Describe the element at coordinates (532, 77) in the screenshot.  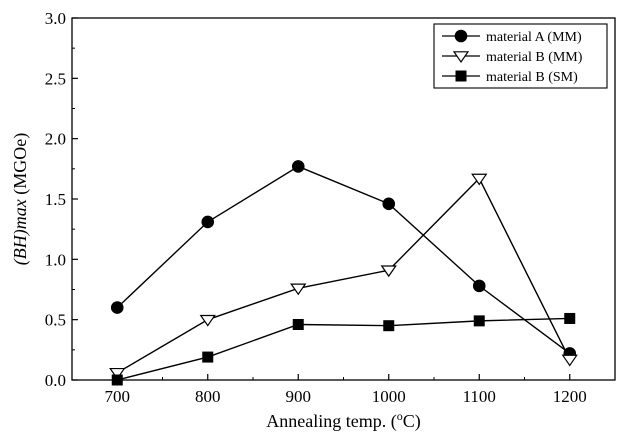
I see `legend-label: material B (SM)` at that location.